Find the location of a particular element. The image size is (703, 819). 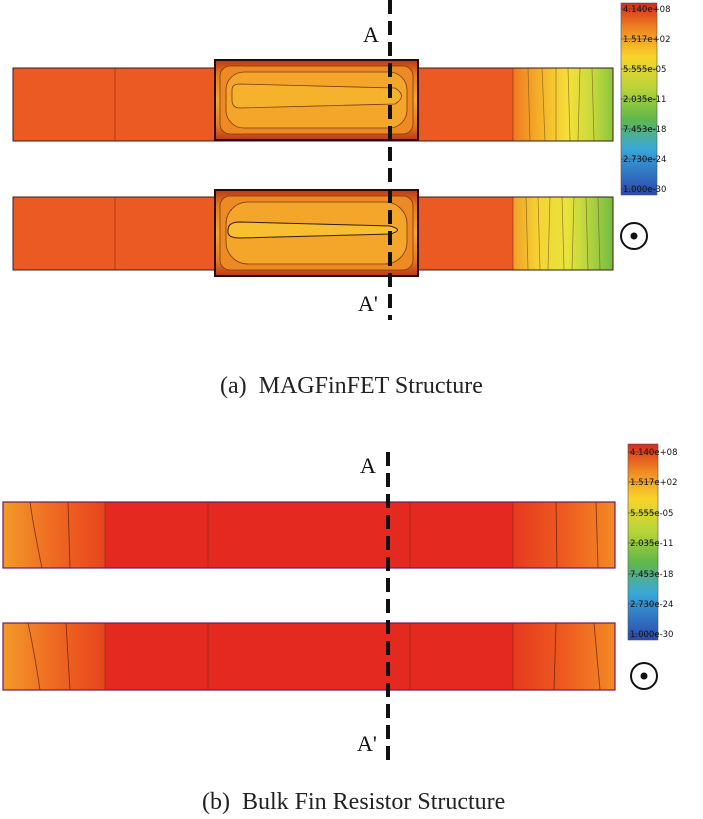

colorbar-b-tick: 2.730e-24 is located at coordinates (651, 605).